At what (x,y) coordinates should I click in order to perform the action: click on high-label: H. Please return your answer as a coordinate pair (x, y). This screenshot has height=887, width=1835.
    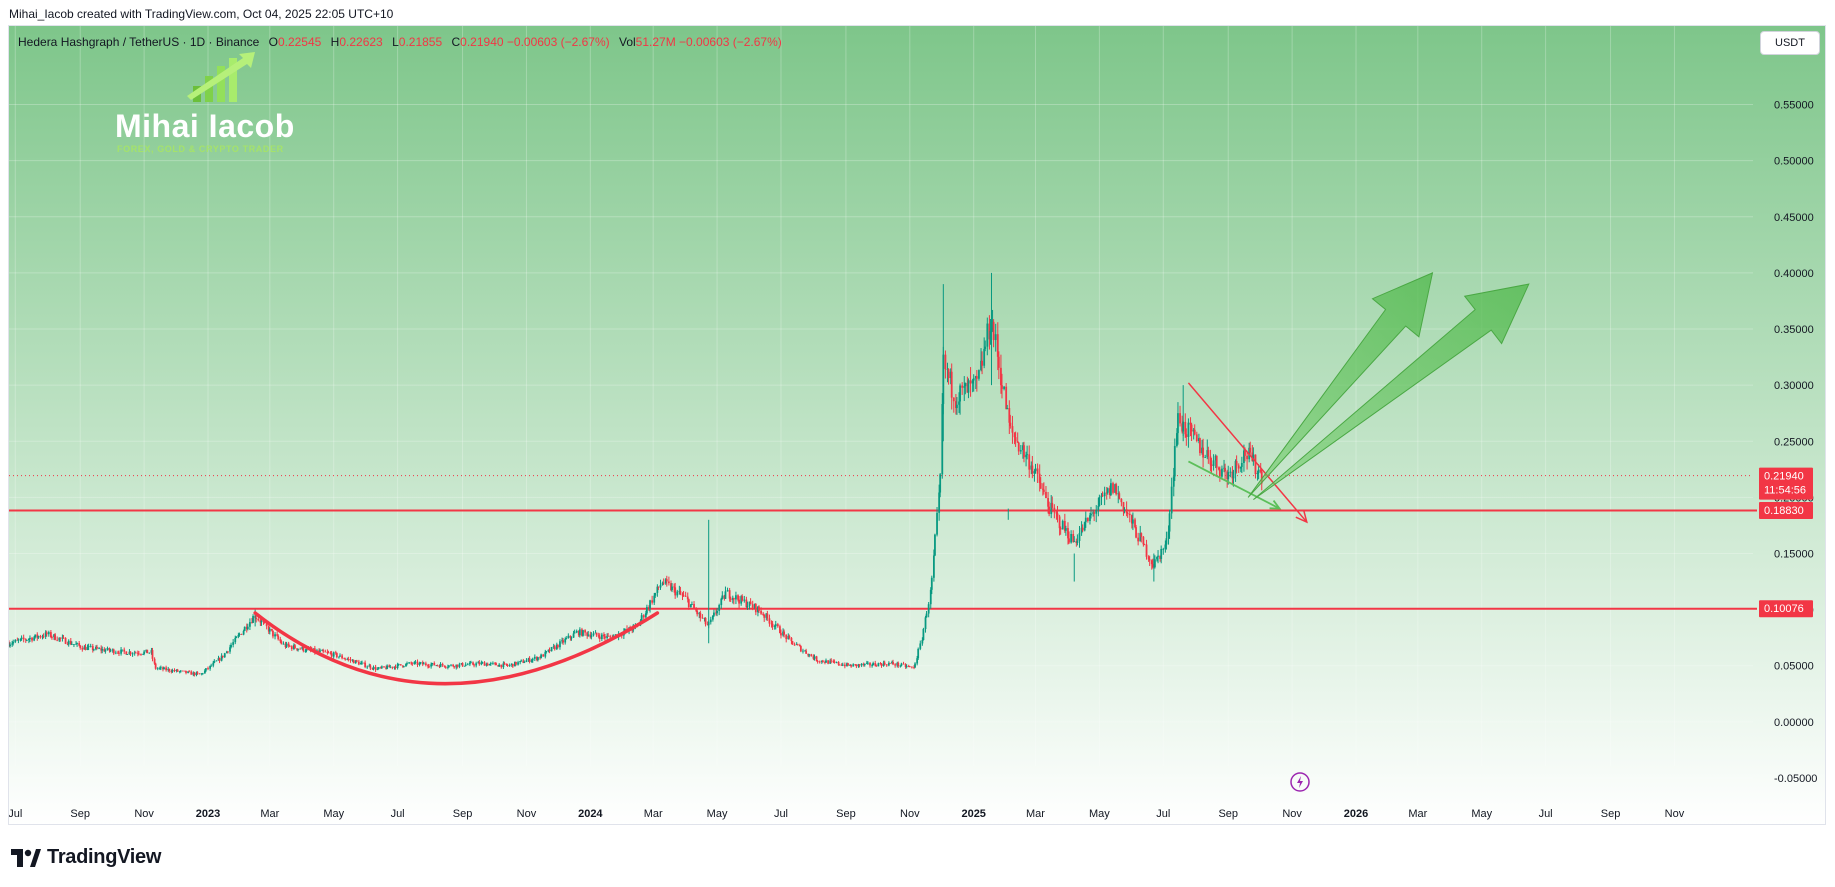
    Looking at the image, I should click on (335, 42).